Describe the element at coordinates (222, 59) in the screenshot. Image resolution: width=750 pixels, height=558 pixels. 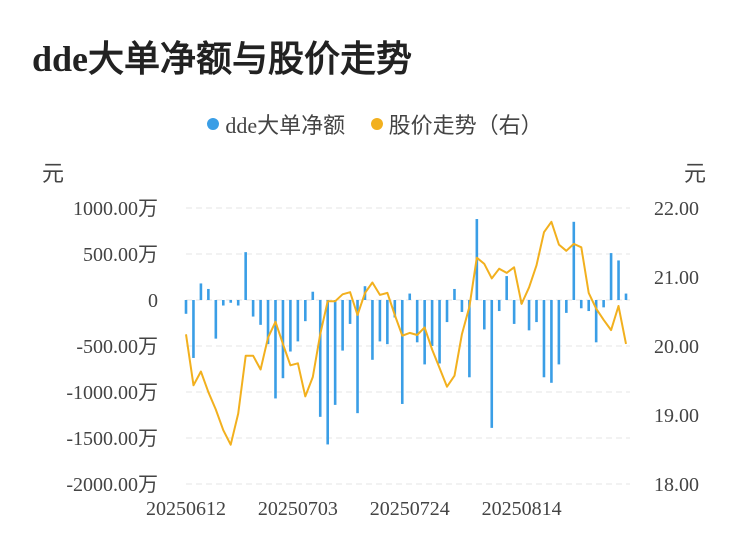
I see `chart-title: dde大单净额与股价走势` at that location.